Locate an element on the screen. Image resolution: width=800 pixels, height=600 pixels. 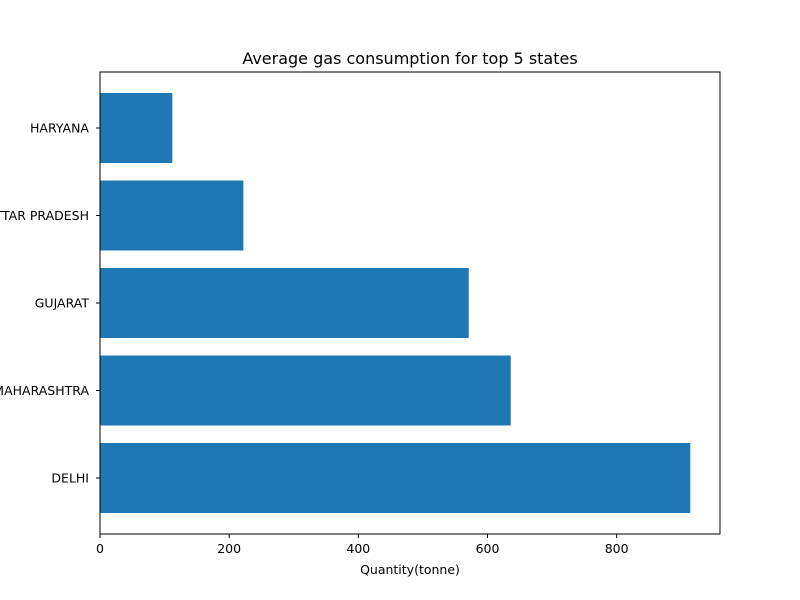
bar-haryana is located at coordinates (136, 128).